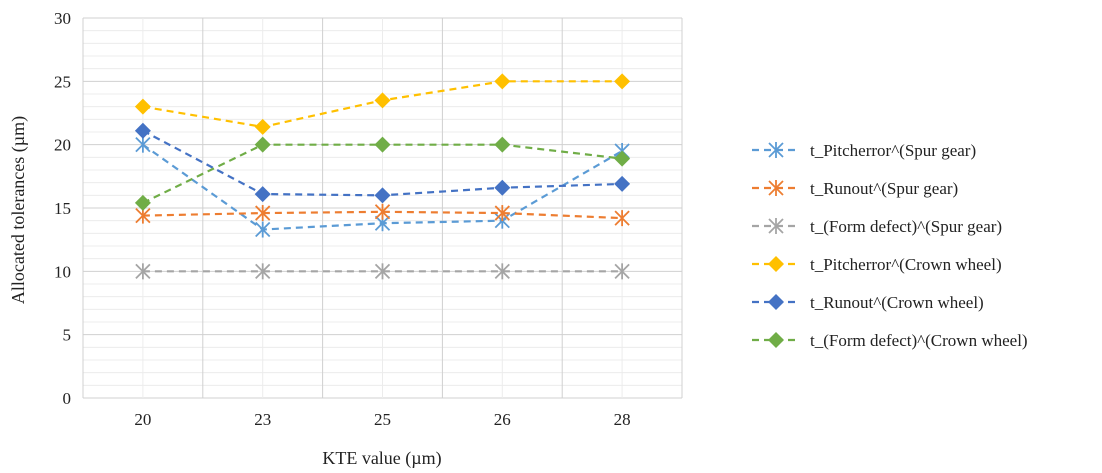 This screenshot has width=1102, height=473. I want to click on legend-label: t_(Form defect)^(Spur gear), so click(906, 226).